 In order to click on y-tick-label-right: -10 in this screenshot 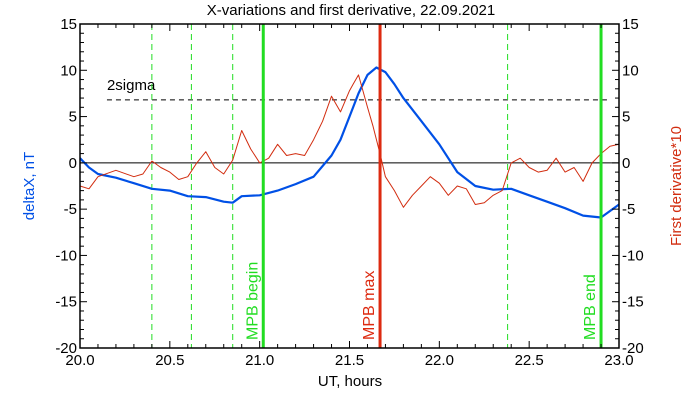, I will do `click(633, 255)`.